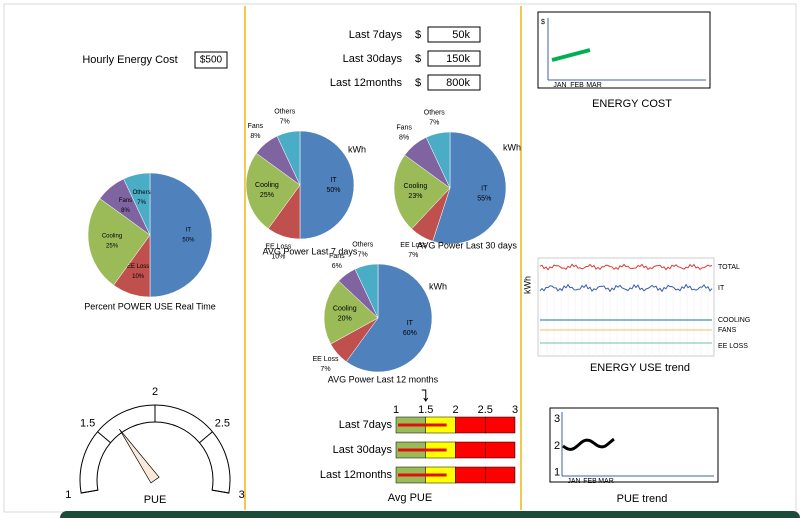  Describe the element at coordinates (484, 198) in the screenshot. I see `slice-value: 55%` at that location.